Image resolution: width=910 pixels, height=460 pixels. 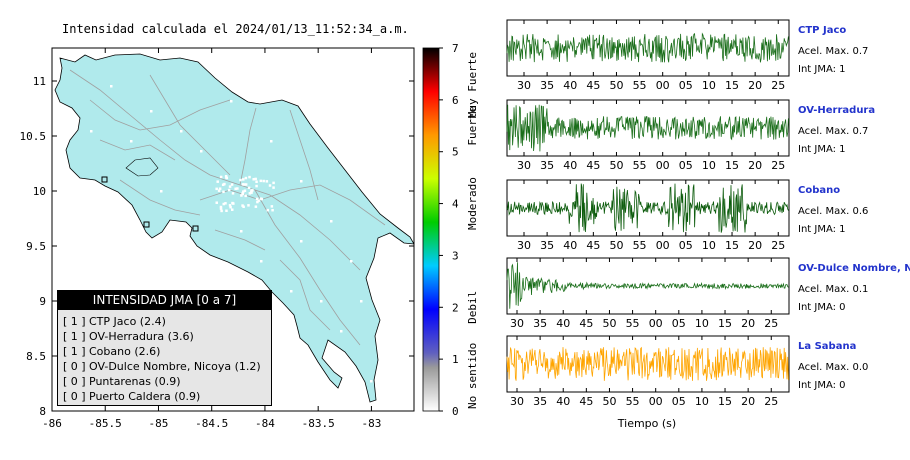 What do you see at coordinates (105, 423) in the screenshot?
I see `map-x-tick-label: -85.5` at bounding box center [105, 423].